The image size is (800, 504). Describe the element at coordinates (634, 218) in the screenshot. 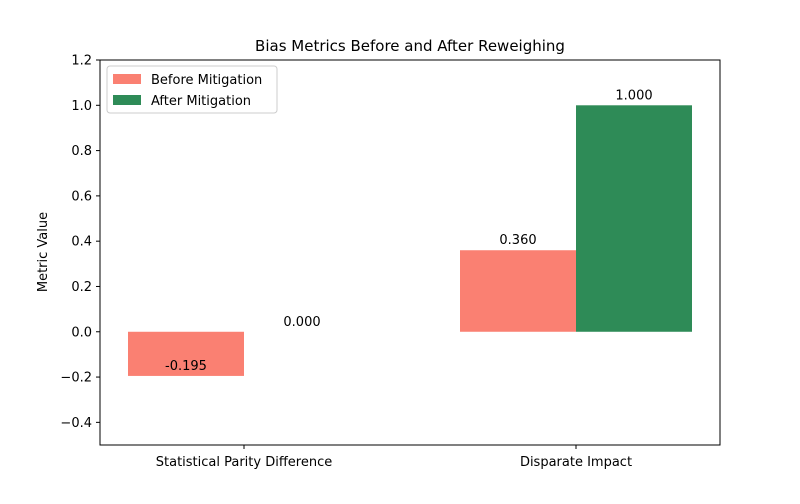

I see `bar-after-mitigation` at that location.